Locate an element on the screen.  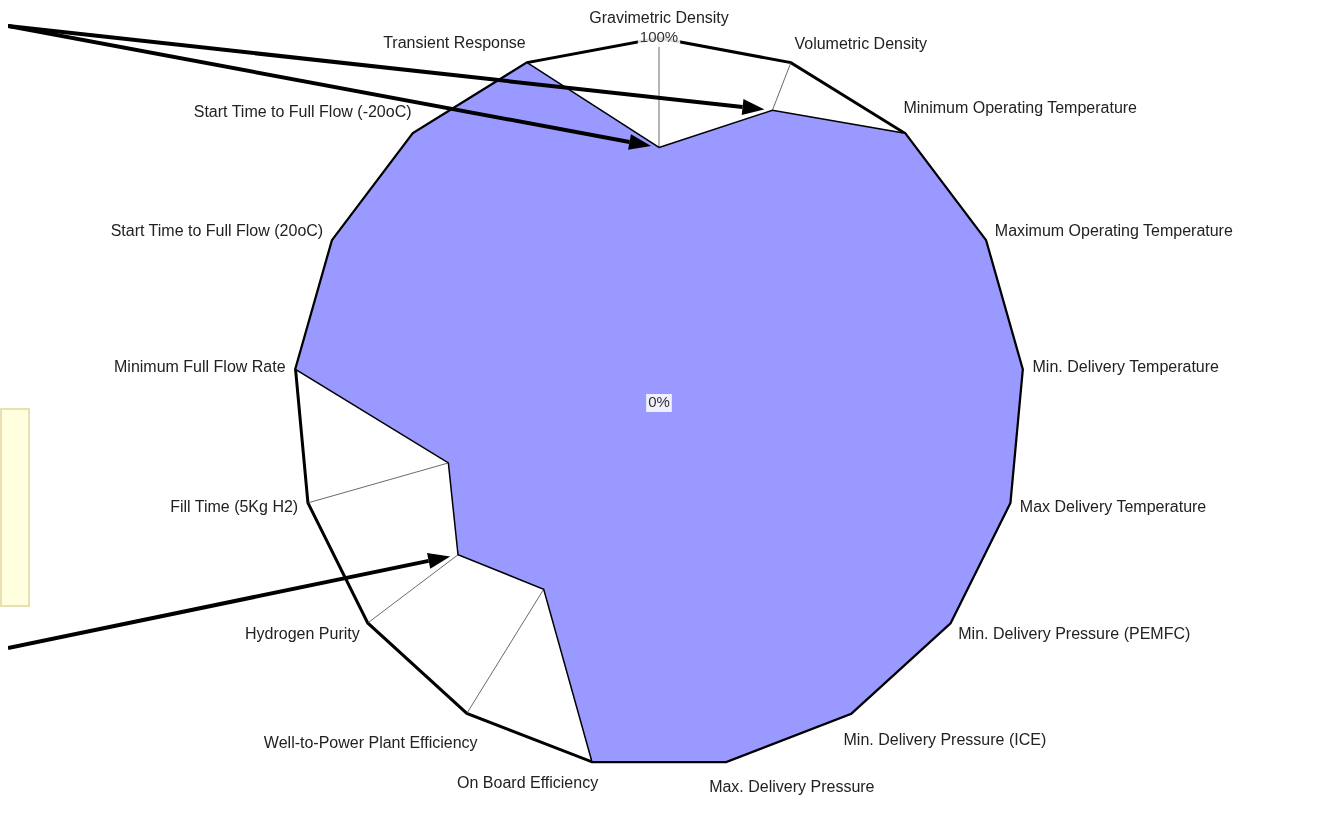
spoke-label: Min. Delivery Temperature is located at coordinates (1126, 366).